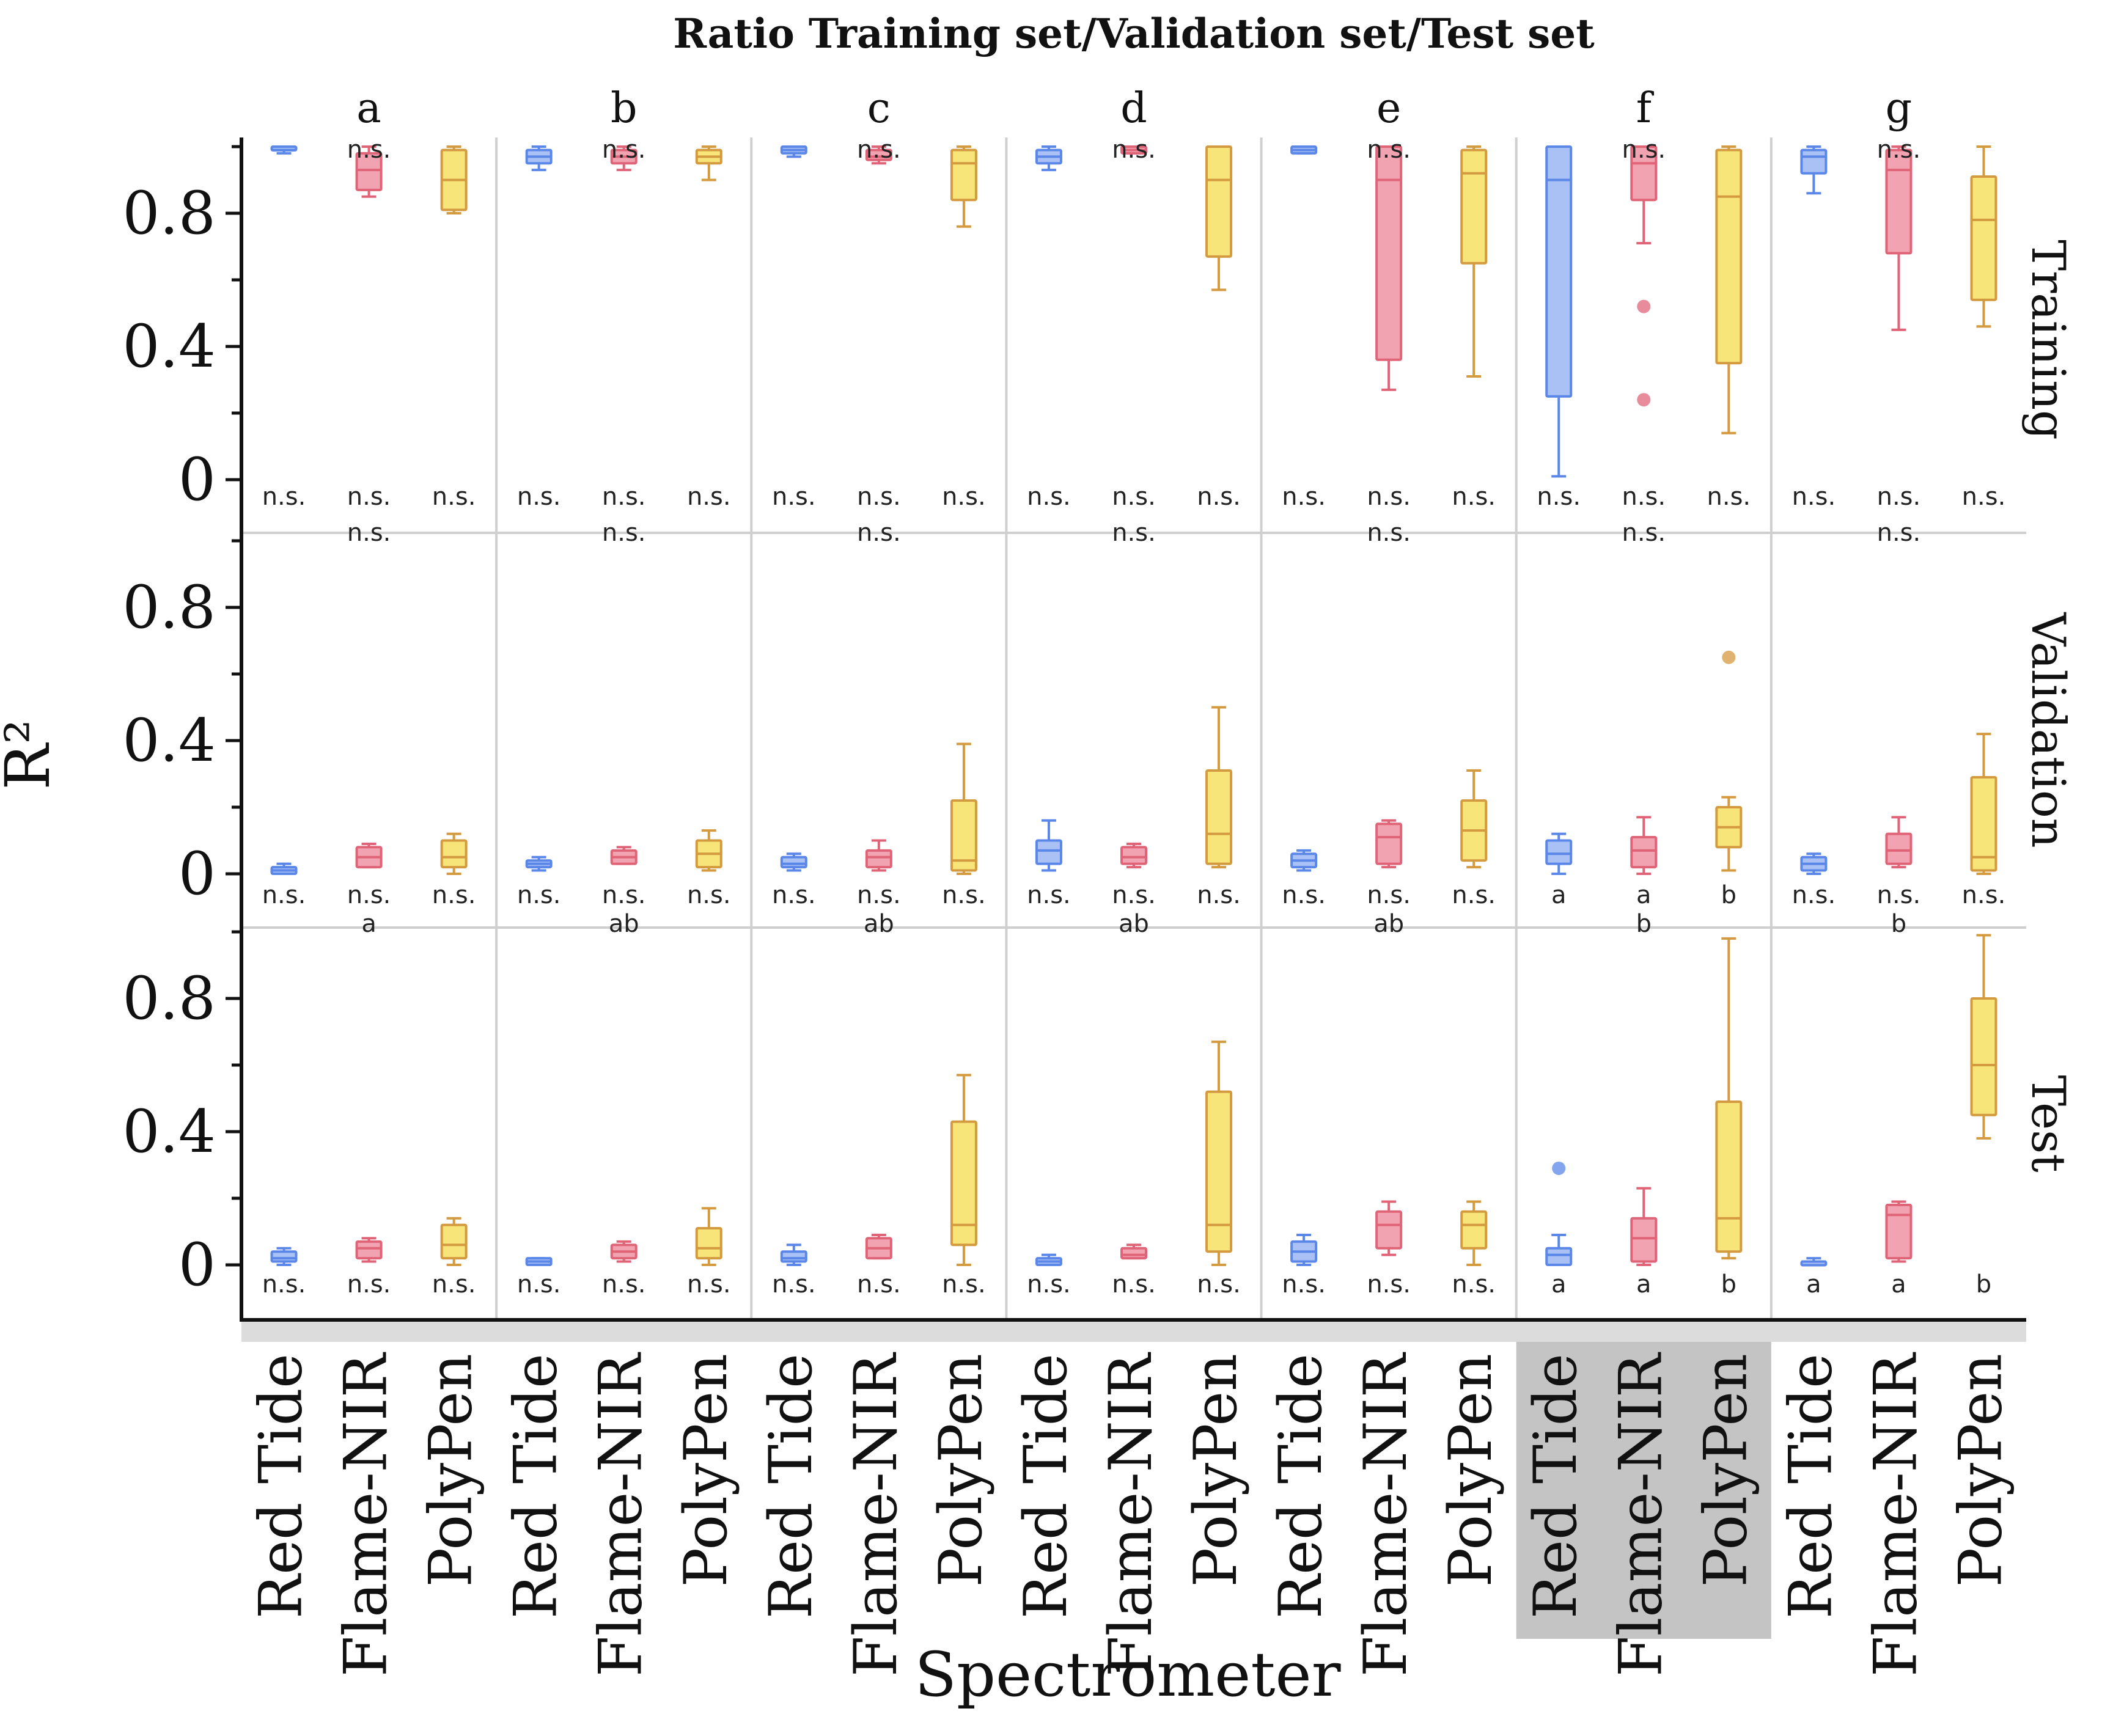 This screenshot has height=1736, width=2102. I want to click on y-axis-label: R², so click(32, 754).